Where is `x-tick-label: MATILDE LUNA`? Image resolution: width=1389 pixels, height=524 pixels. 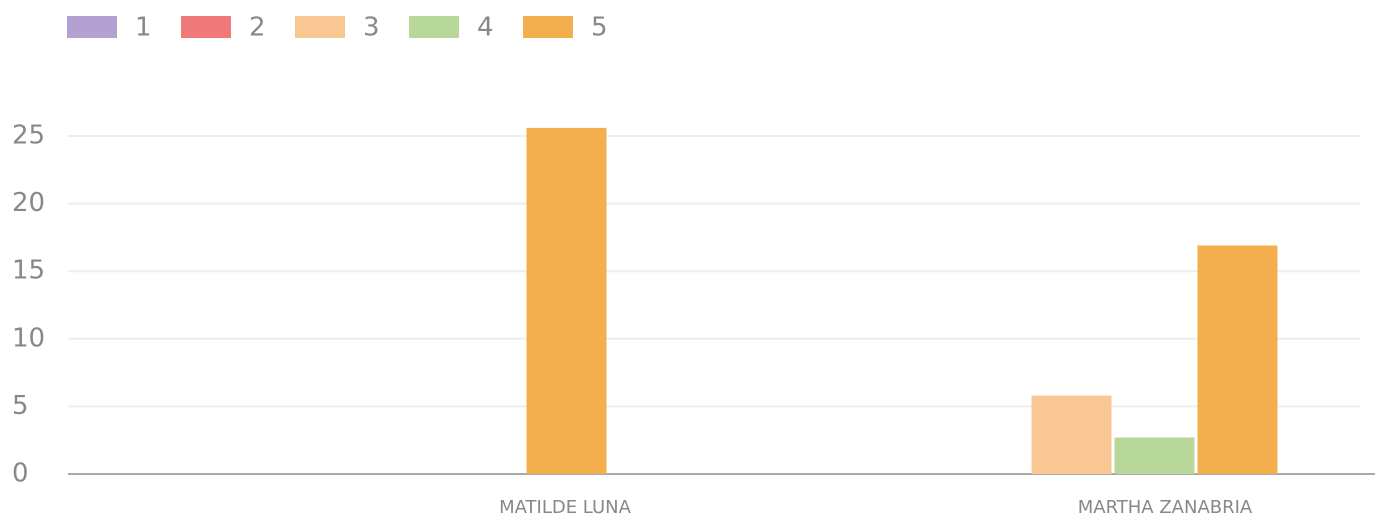
x-tick-label: MATILDE LUNA is located at coordinates (565, 507).